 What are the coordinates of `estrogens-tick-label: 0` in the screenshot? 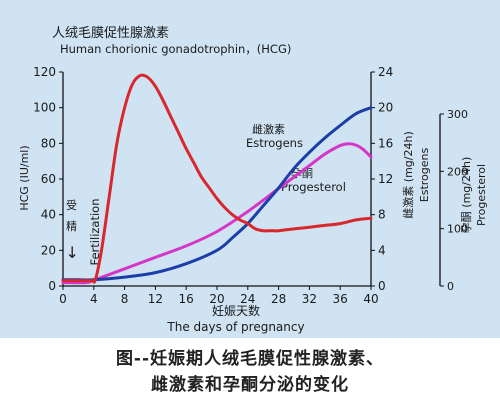 It's located at (382, 286).